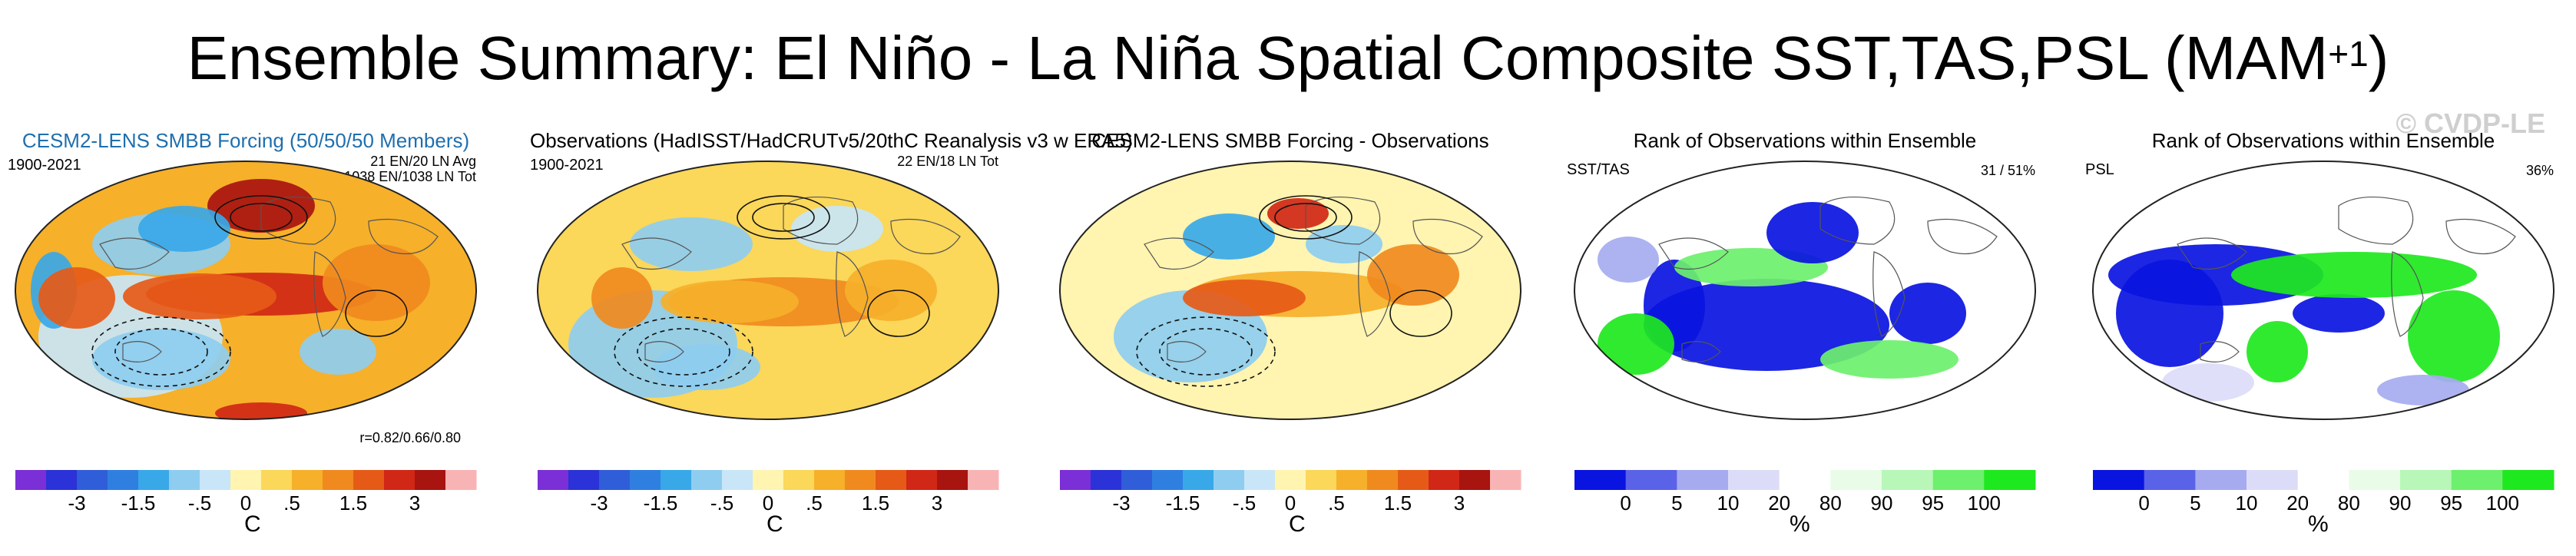 This screenshot has width=2576, height=556. I want to click on colorbar-tick-label: 90, so click(1882, 502).